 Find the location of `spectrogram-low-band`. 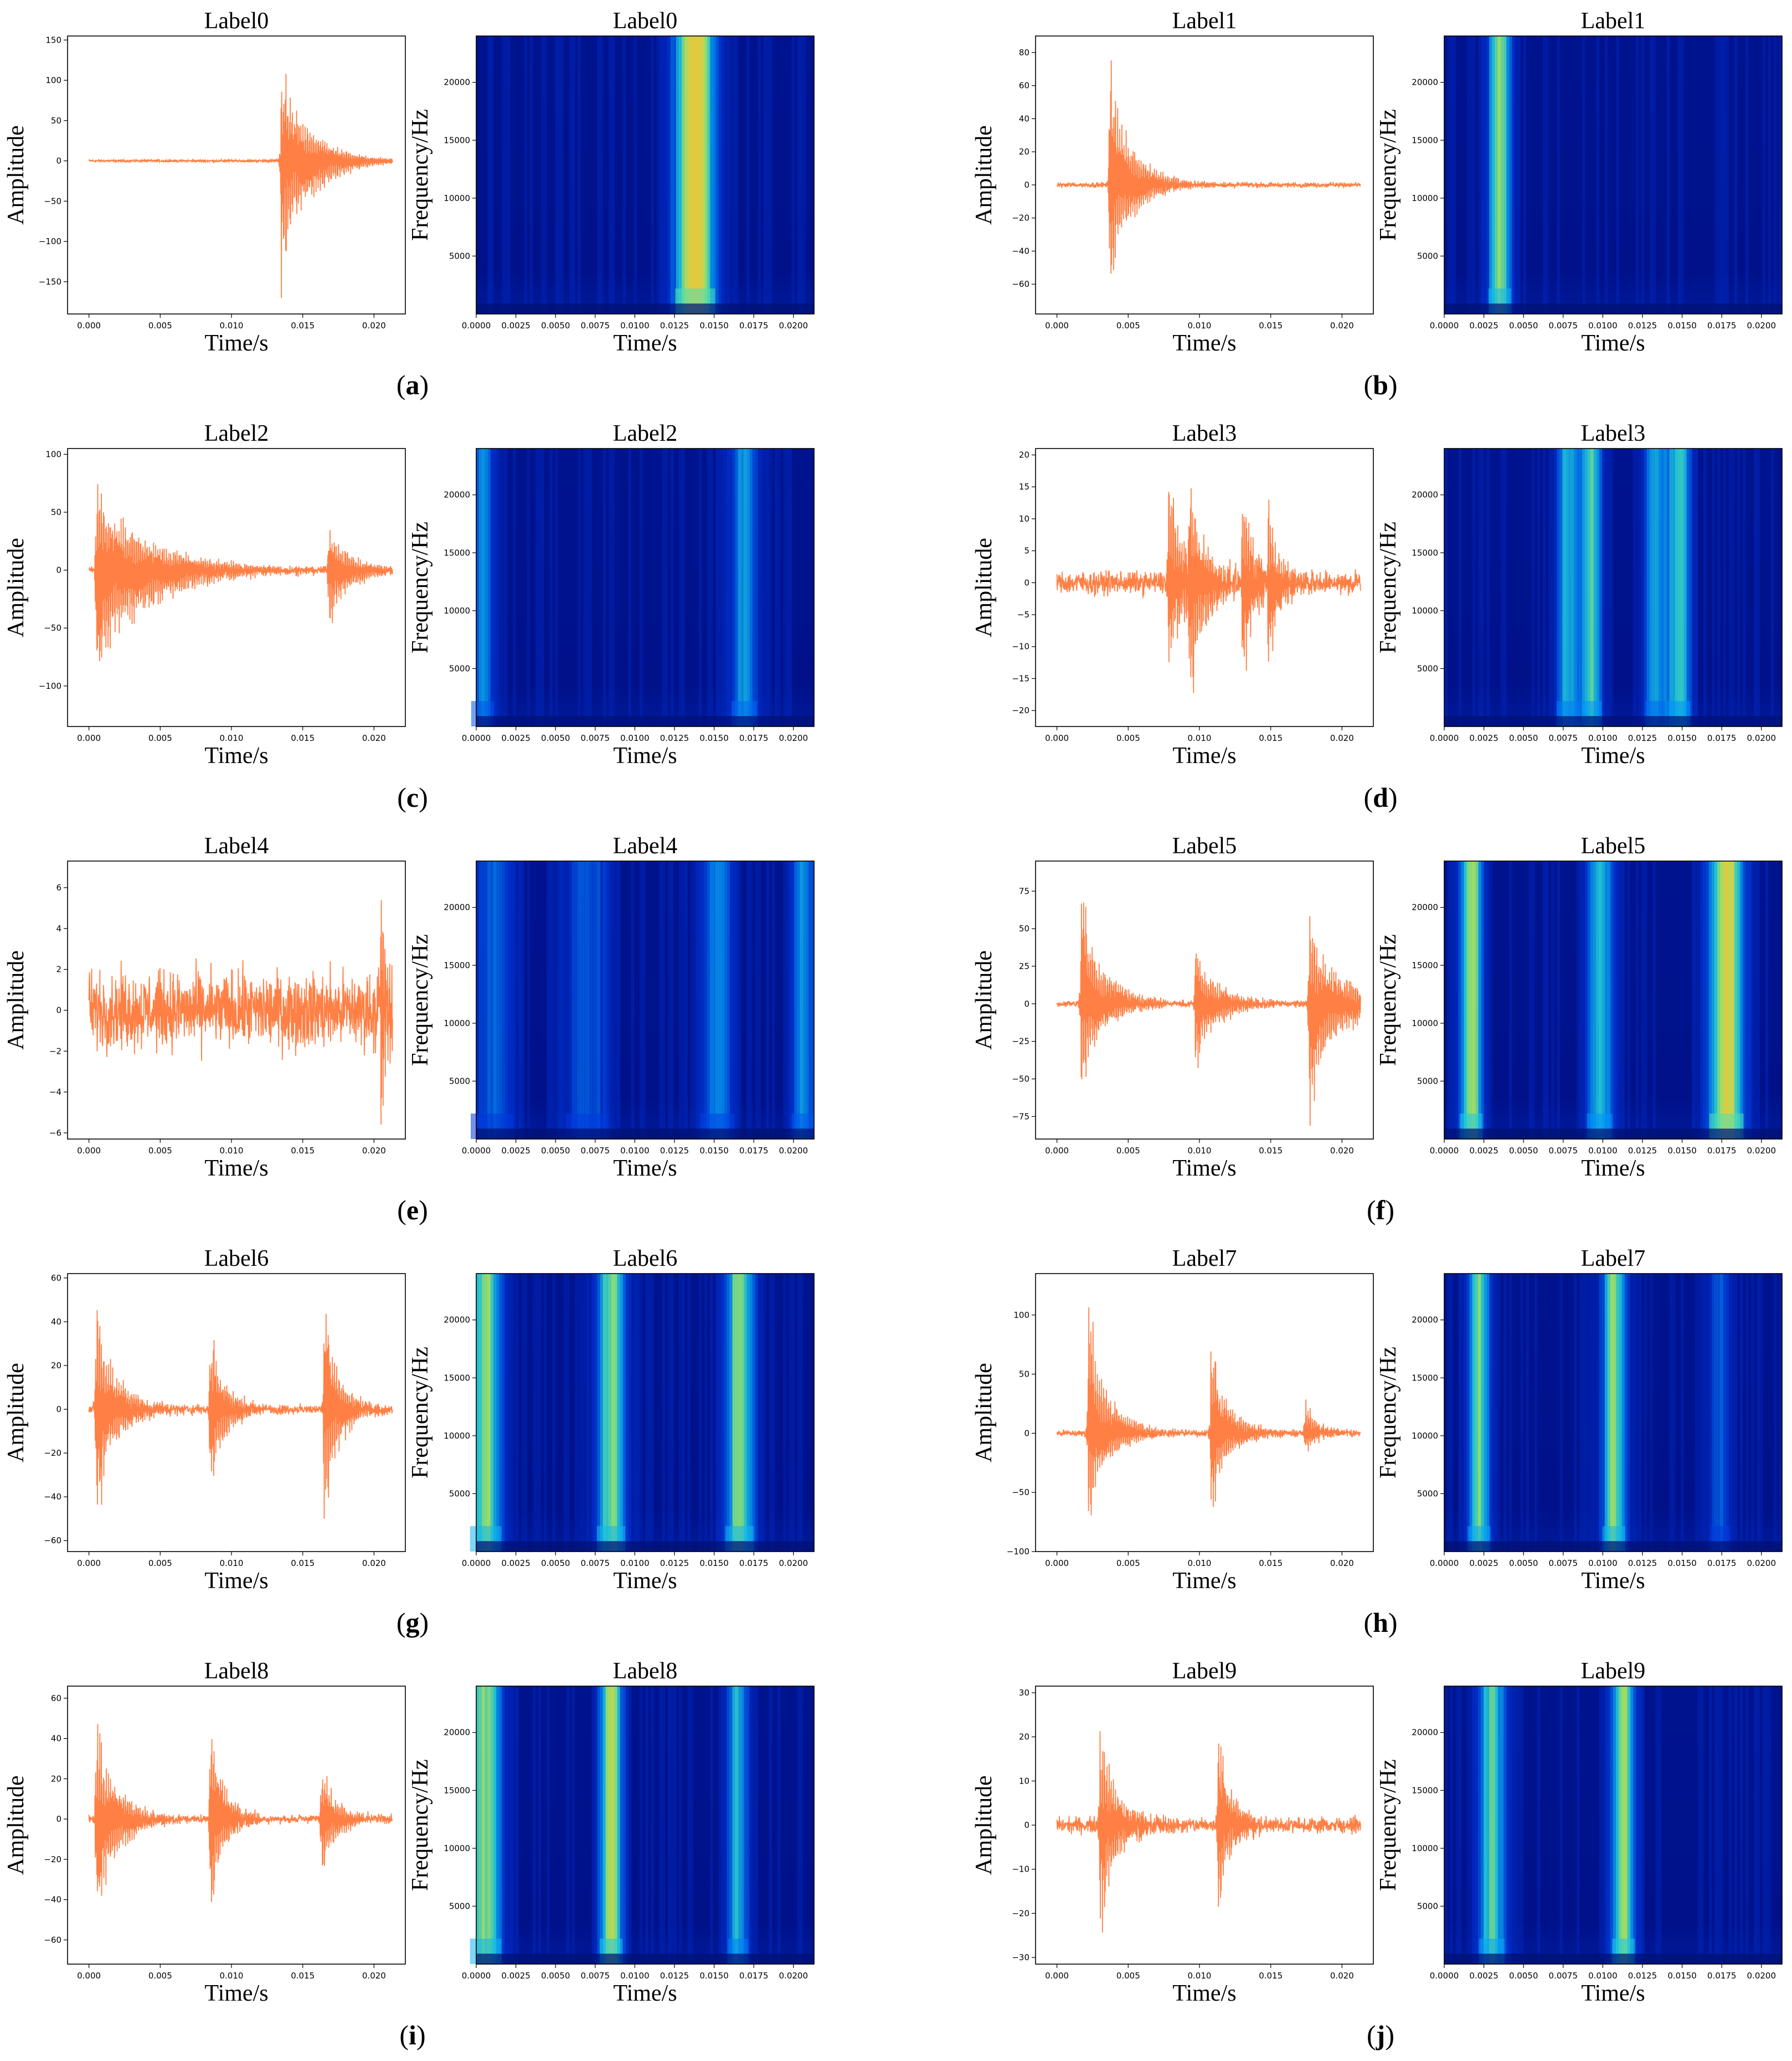

spectrogram-low-band is located at coordinates (1613, 721).